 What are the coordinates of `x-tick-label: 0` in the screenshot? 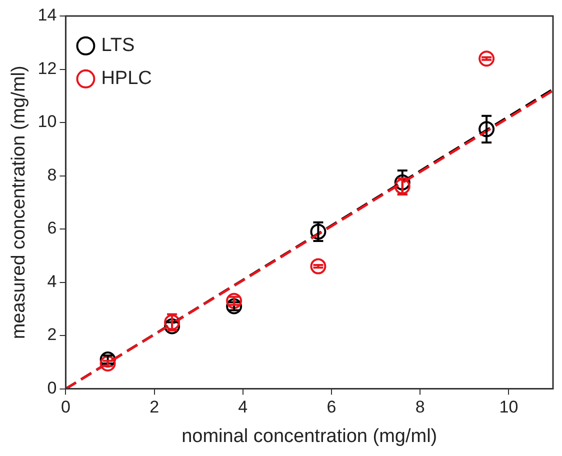 It's located at (65, 407).